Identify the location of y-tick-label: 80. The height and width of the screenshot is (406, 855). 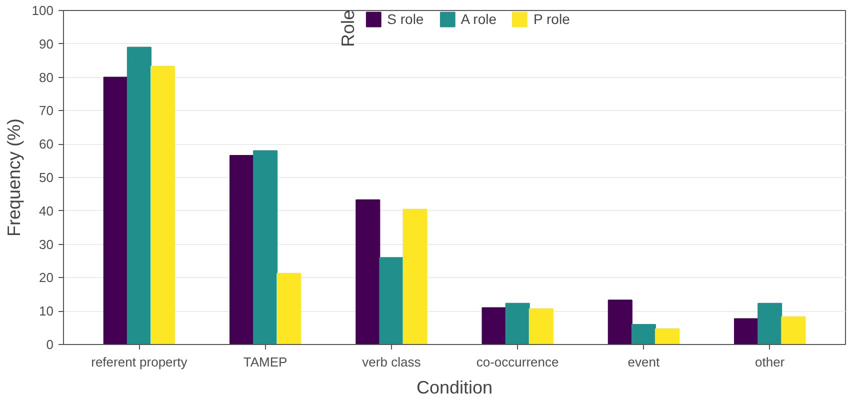
(46, 77).